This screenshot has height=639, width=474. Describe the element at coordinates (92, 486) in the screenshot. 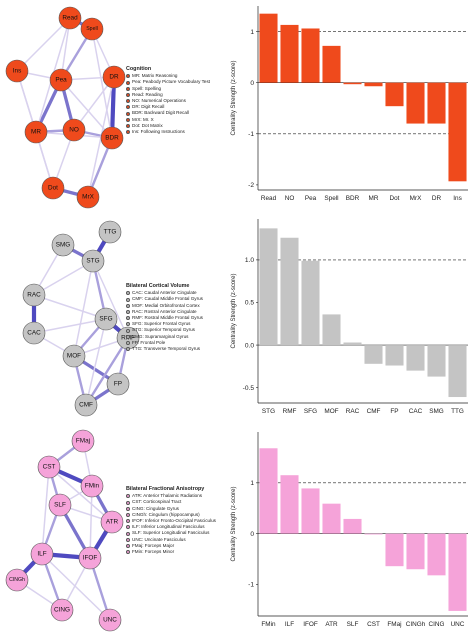

I see `network-node-label: FMin` at that location.